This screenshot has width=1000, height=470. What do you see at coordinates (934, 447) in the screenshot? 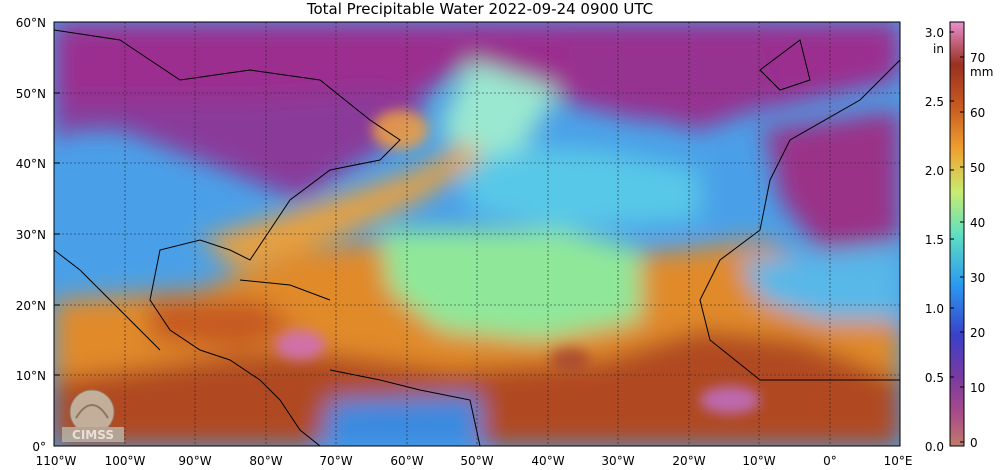
I see `in-tick: 0.0` at bounding box center [934, 447].